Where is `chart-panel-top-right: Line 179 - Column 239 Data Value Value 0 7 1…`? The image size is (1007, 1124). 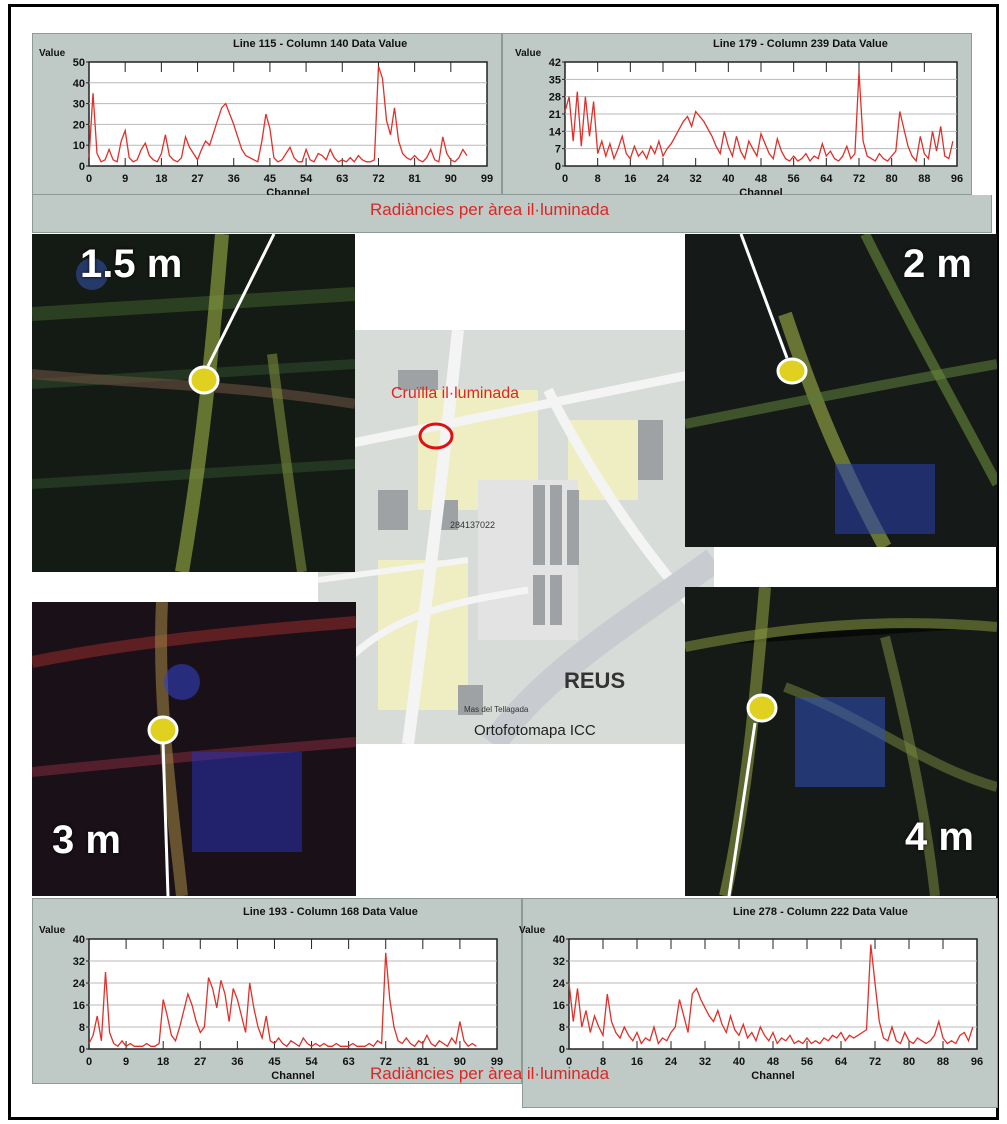 chart-panel-top-right: Line 179 - Column 239 Data Value Value 0 7 1… is located at coordinates (737, 116).